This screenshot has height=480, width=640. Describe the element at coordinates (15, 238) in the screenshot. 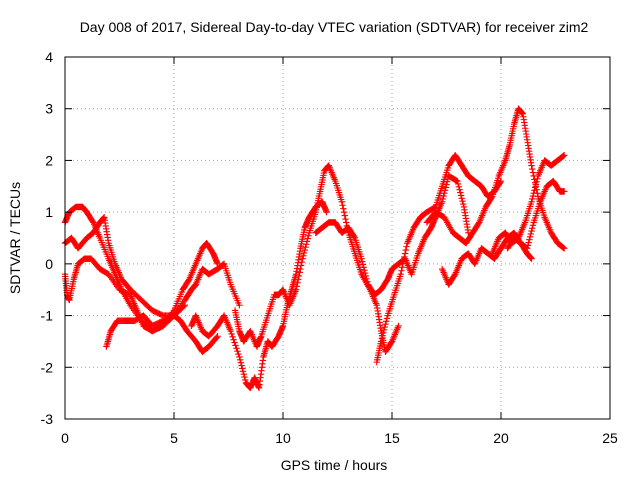

I see `y-axis-label: SDTVAR / TECUs` at that location.